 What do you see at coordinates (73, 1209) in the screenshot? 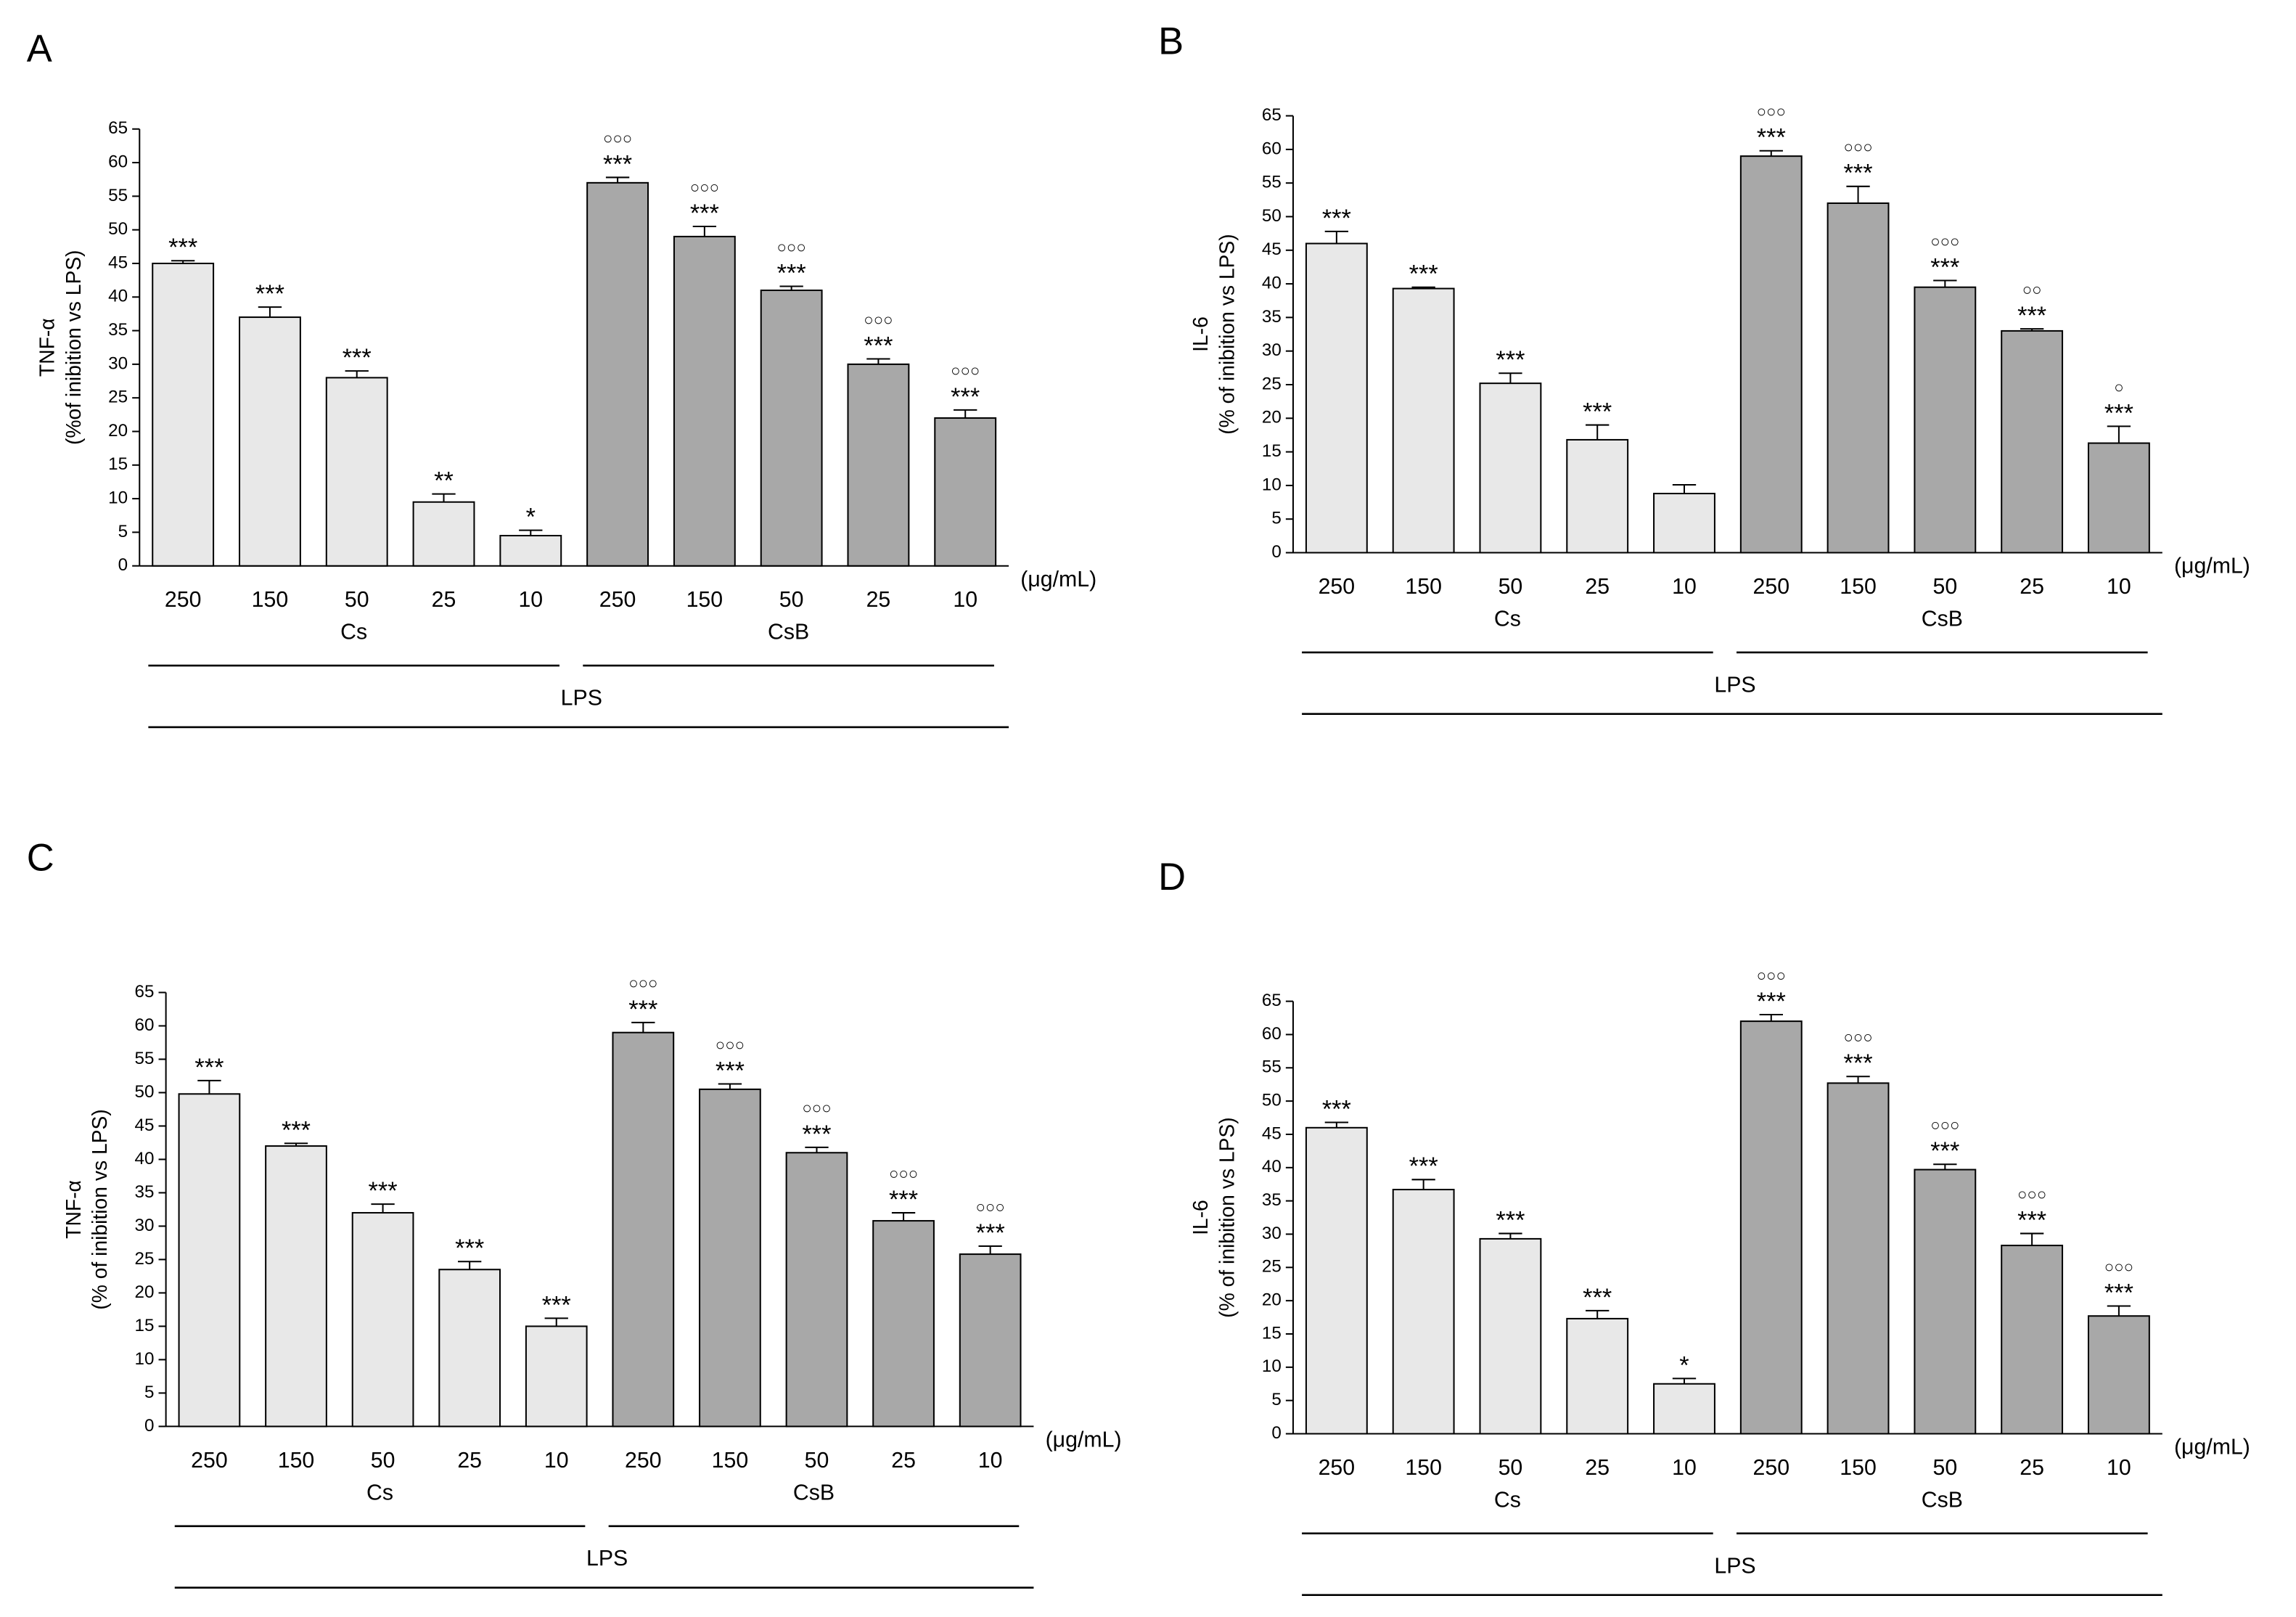
I see `y-axis-label: TNF-α` at bounding box center [73, 1209].